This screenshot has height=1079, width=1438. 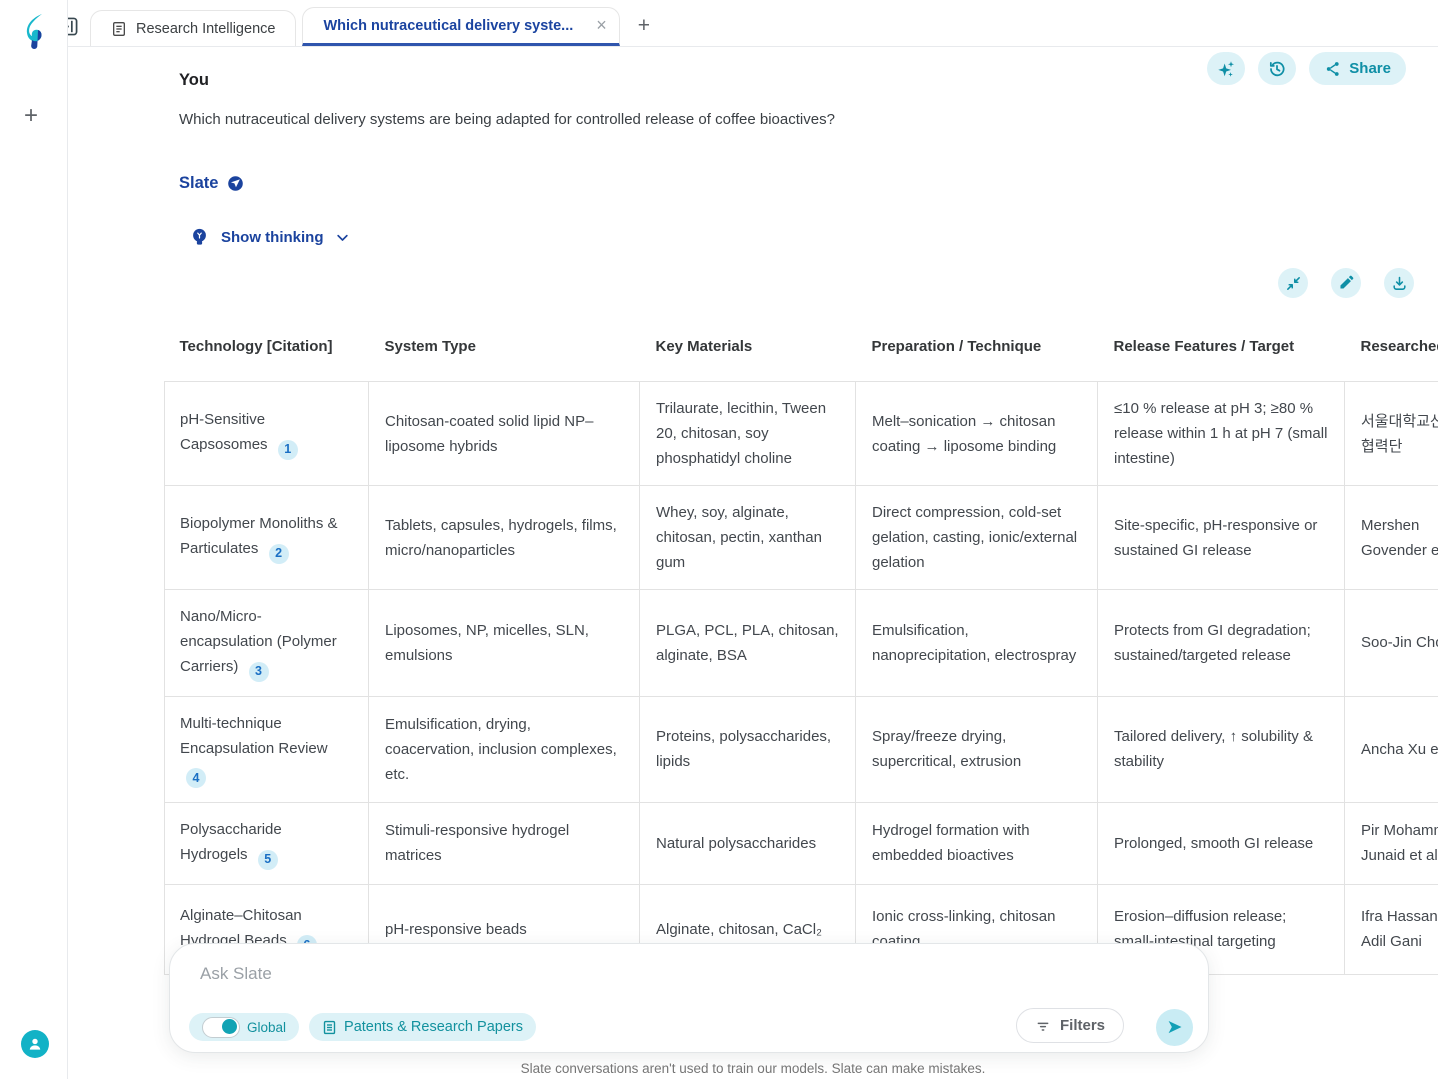 What do you see at coordinates (650, 974) in the screenshot?
I see `ask-input` at bounding box center [650, 974].